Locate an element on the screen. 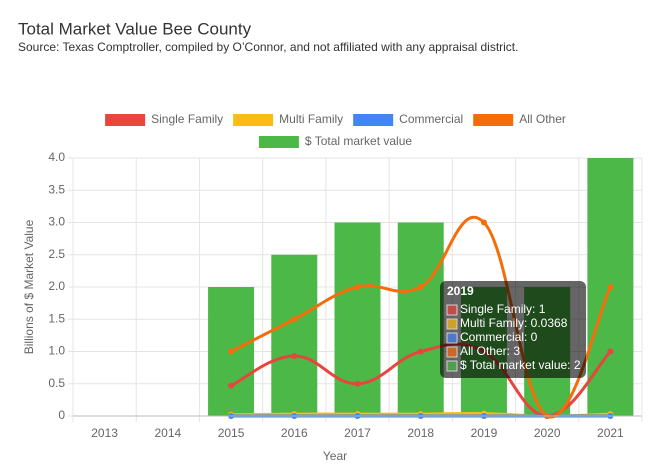  tooltip-box is located at coordinates (513, 329).